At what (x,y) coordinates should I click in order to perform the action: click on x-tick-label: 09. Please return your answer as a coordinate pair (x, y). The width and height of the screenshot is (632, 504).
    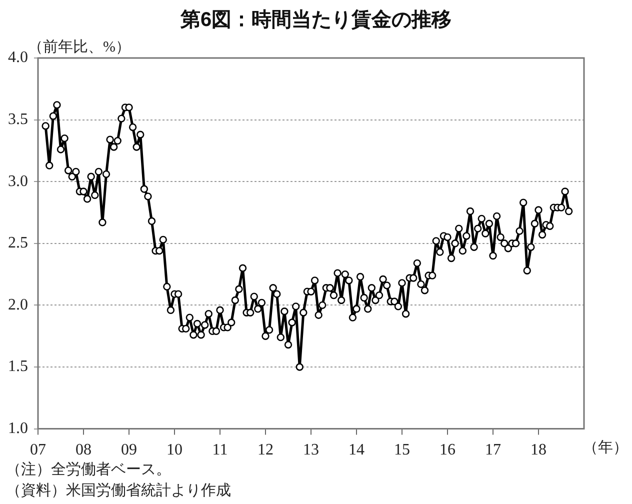
    Looking at the image, I should click on (129, 450).